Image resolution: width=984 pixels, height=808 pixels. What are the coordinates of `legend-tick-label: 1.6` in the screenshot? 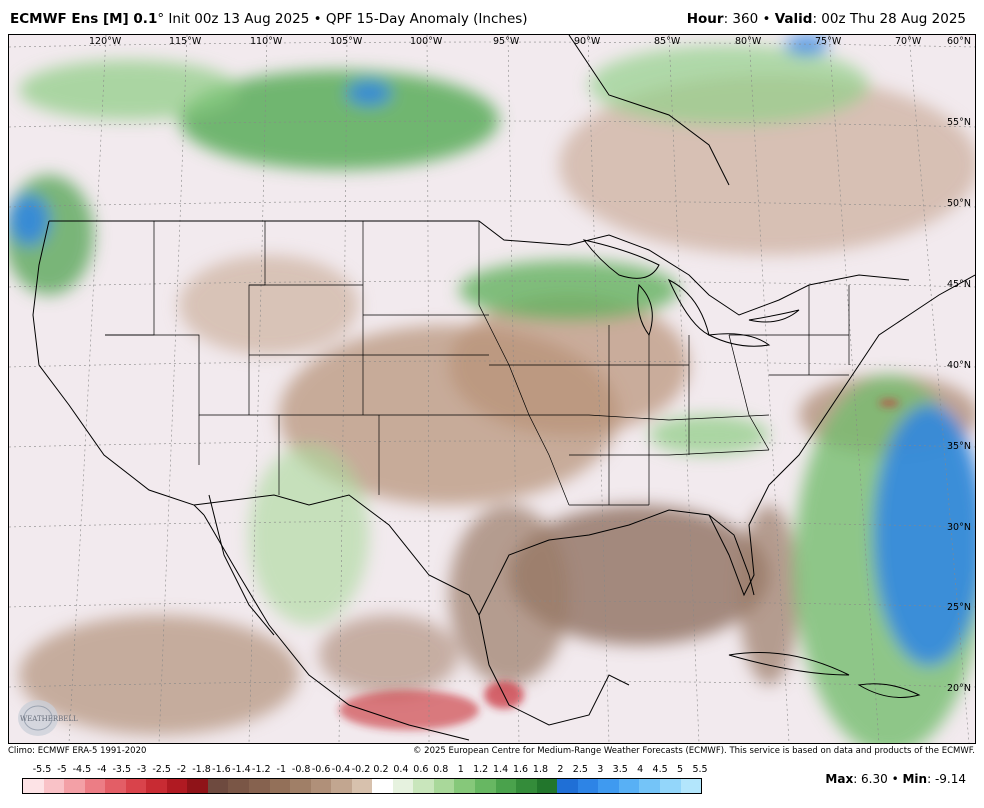 It's located at (520, 769).